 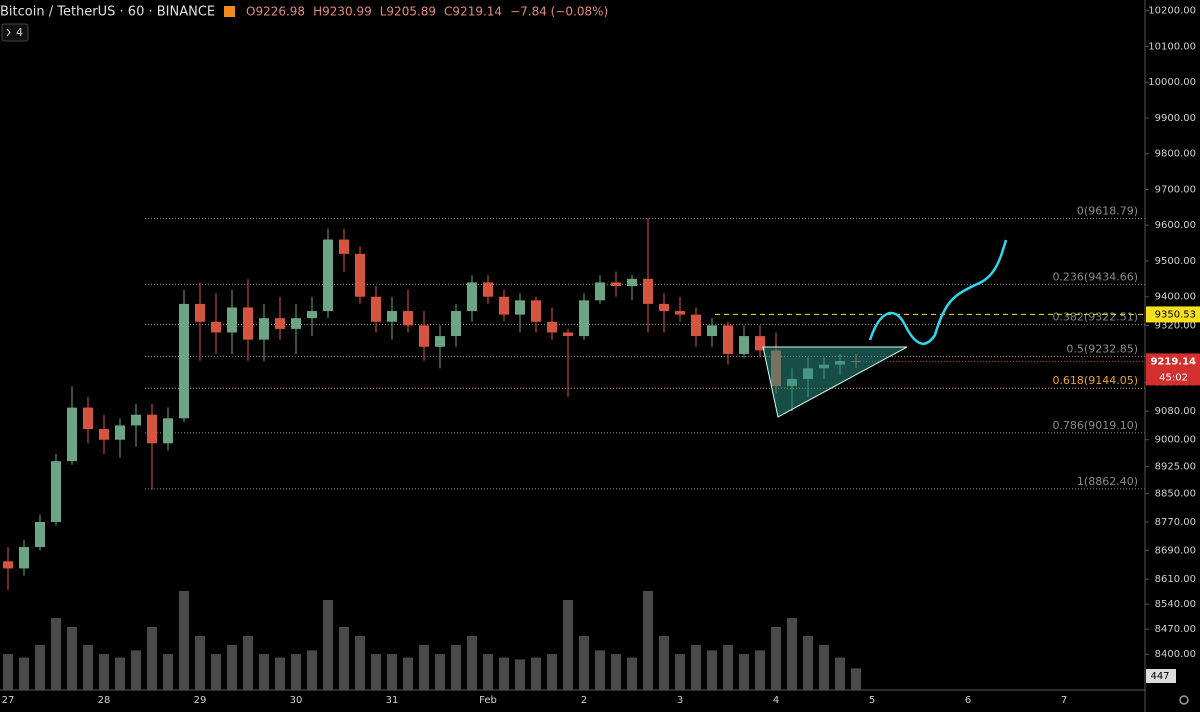 What do you see at coordinates (1175, 604) in the screenshot?
I see `y-tick-label: 8540.00` at bounding box center [1175, 604].